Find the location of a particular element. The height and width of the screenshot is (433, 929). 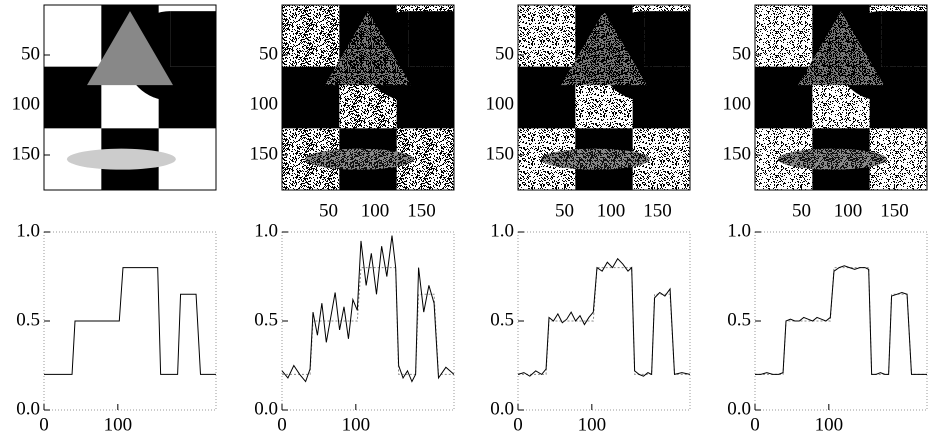

image-panel: 50 100 150 is located at coordinates (114, 97).